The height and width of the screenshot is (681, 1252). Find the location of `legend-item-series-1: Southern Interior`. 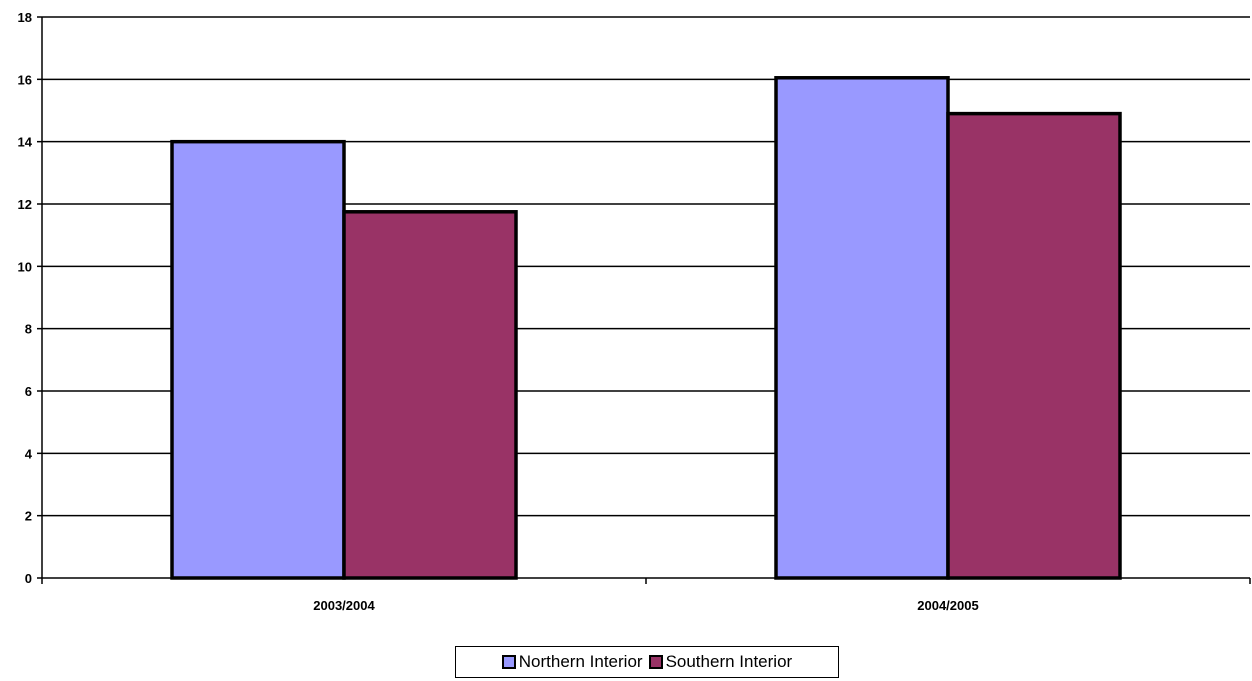

legend-item-series-1: Southern Interior is located at coordinates (721, 662).